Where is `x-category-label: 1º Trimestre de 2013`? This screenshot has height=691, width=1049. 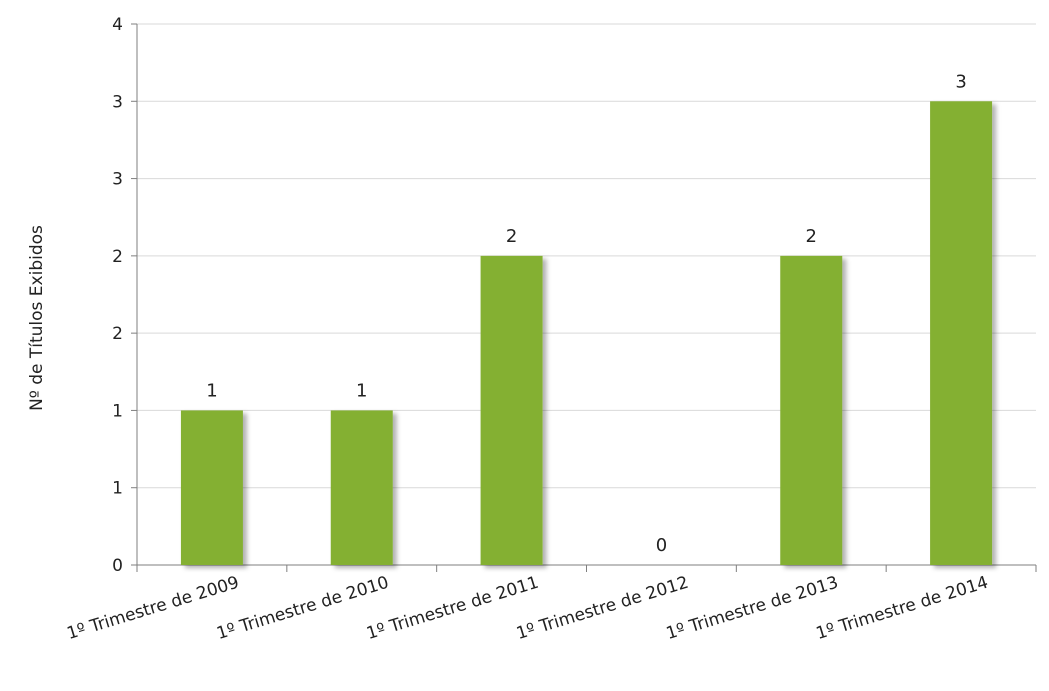 x-category-label: 1º Trimestre de 2013 is located at coordinates (752, 608).